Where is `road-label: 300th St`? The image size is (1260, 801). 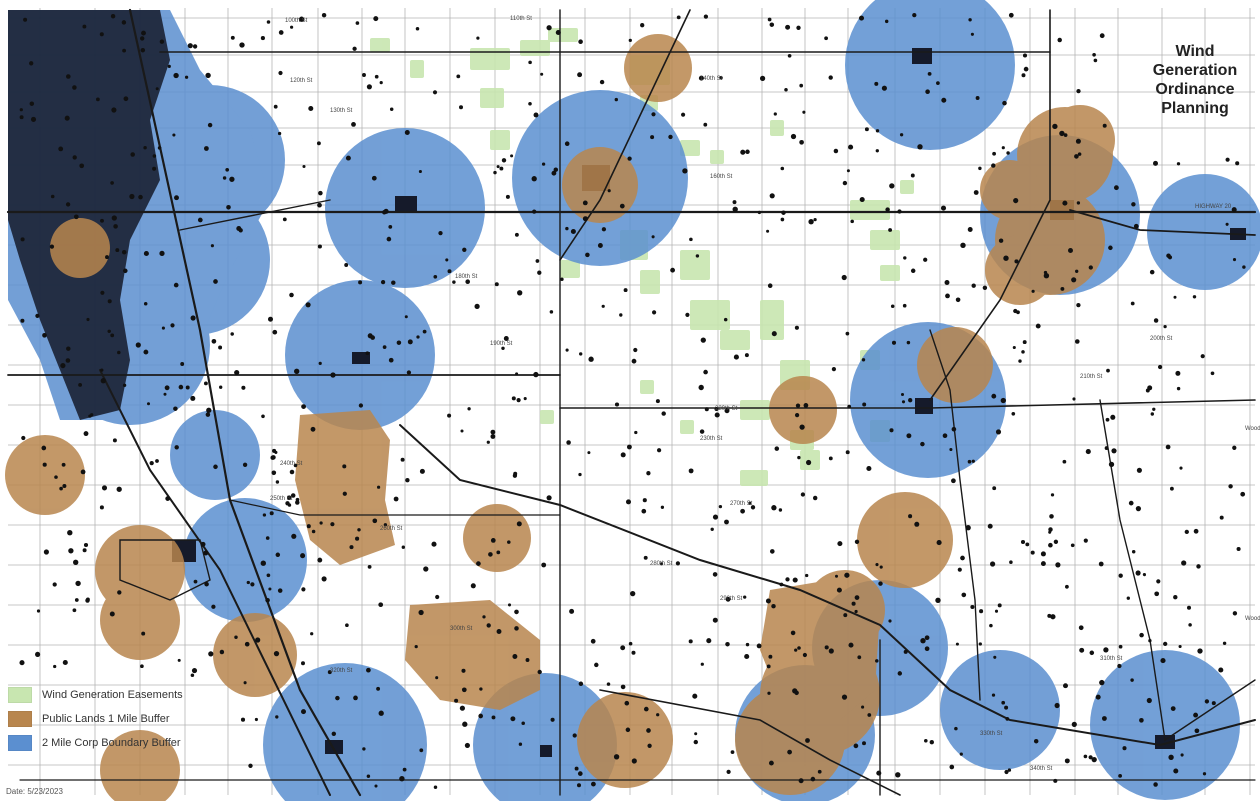
road-label: 300th St is located at coordinates (461, 629).